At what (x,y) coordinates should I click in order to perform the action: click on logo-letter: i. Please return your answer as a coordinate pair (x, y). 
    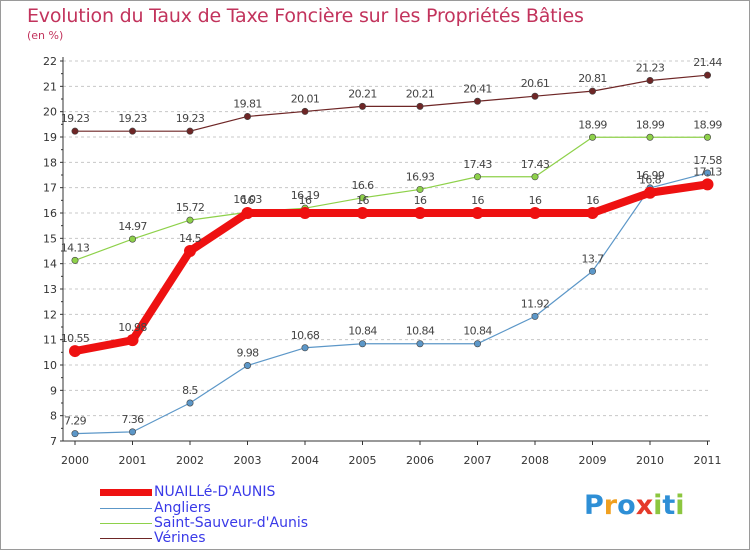
    Looking at the image, I should click on (680, 505).